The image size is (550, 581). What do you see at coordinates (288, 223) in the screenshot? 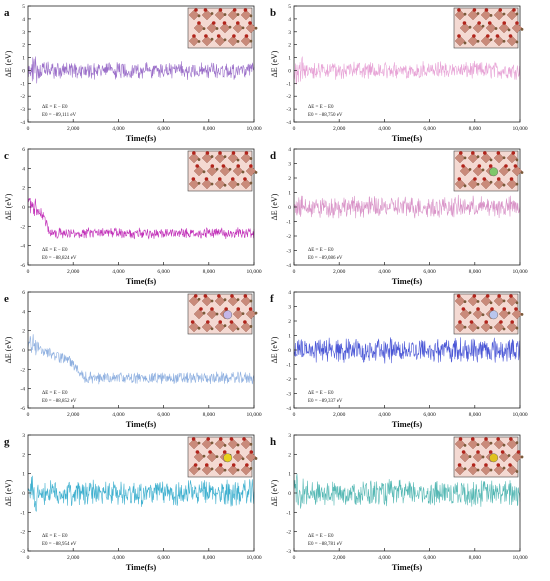
I see `y-tick-label: -1` at bounding box center [288, 223].